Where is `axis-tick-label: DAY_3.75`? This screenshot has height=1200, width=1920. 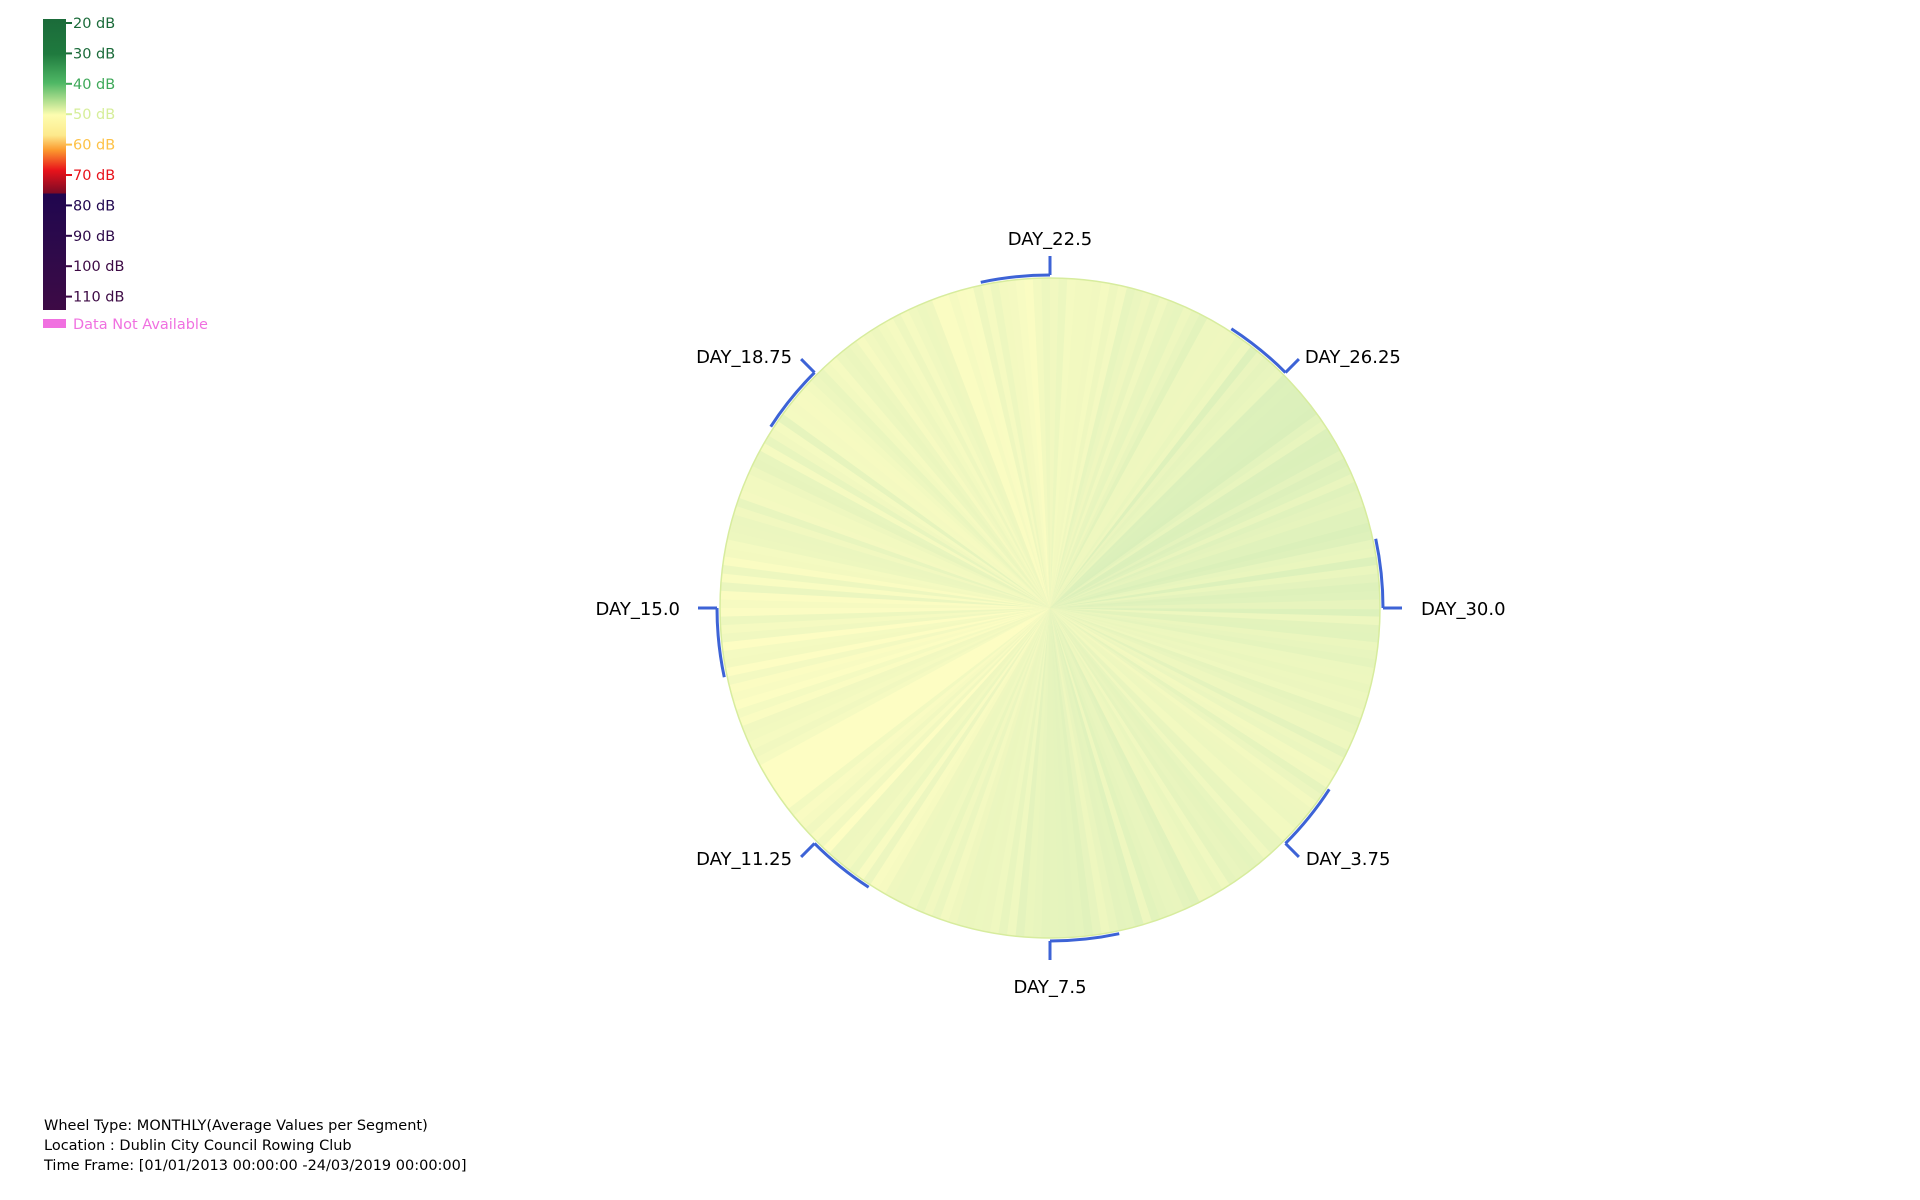 axis-tick-label: DAY_3.75 is located at coordinates (1348, 859).